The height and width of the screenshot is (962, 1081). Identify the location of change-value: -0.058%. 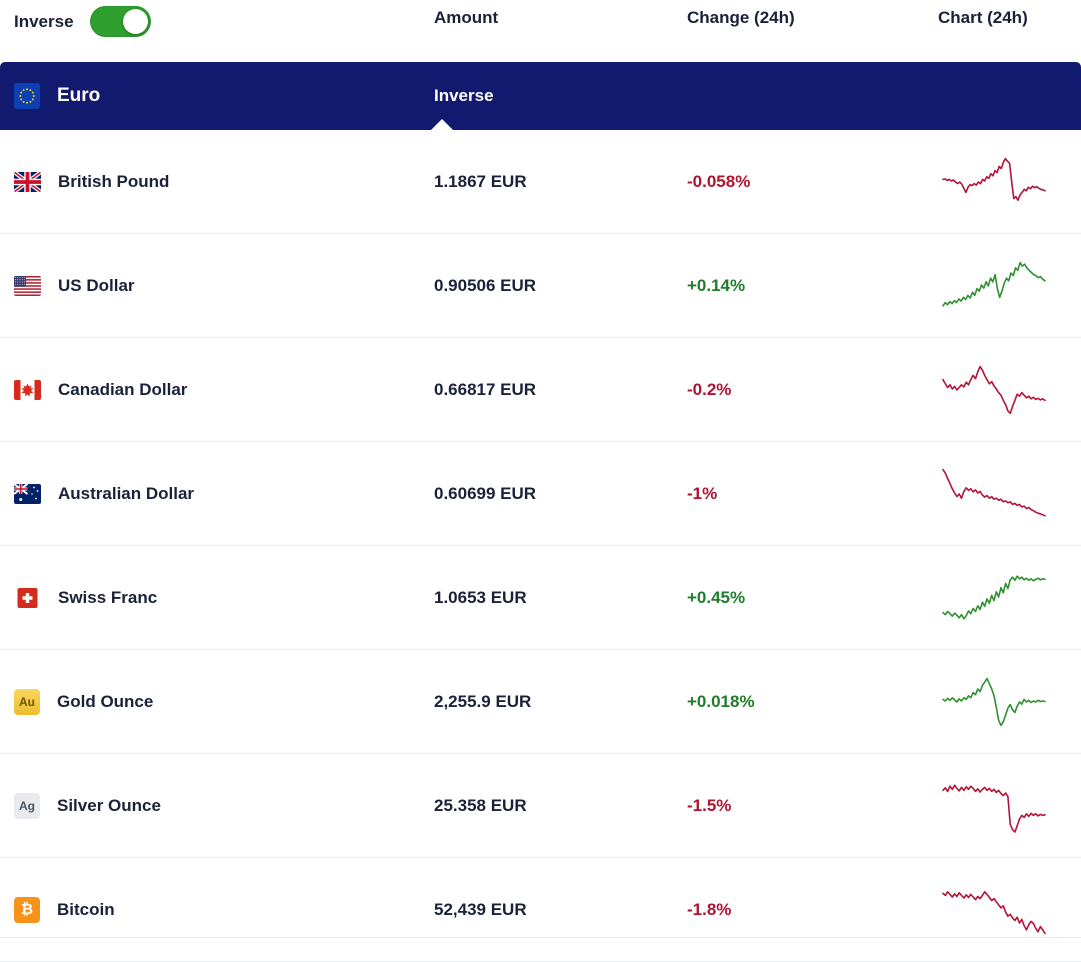
(719, 181).